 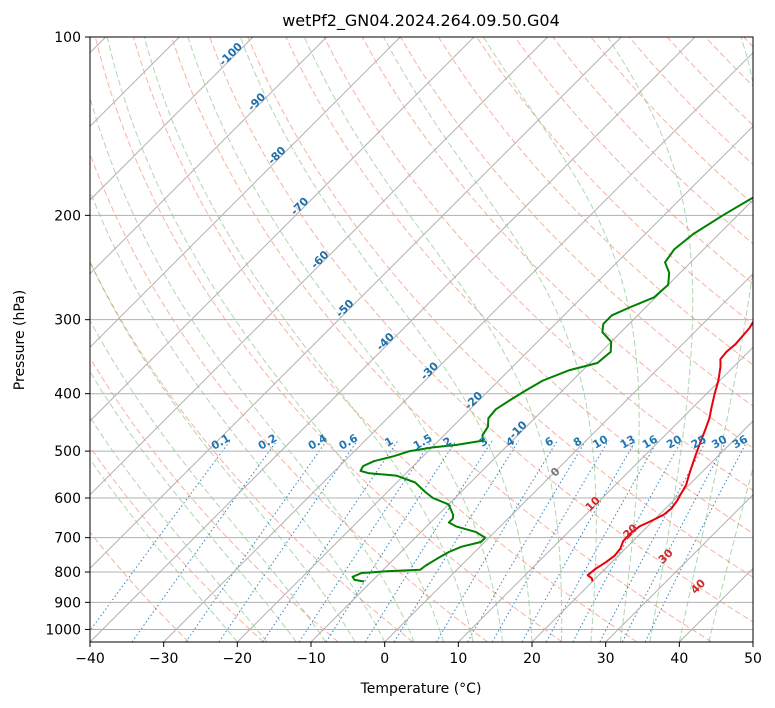 What do you see at coordinates (67, 321) in the screenshot?
I see `y-tick-label: 300` at bounding box center [67, 321].